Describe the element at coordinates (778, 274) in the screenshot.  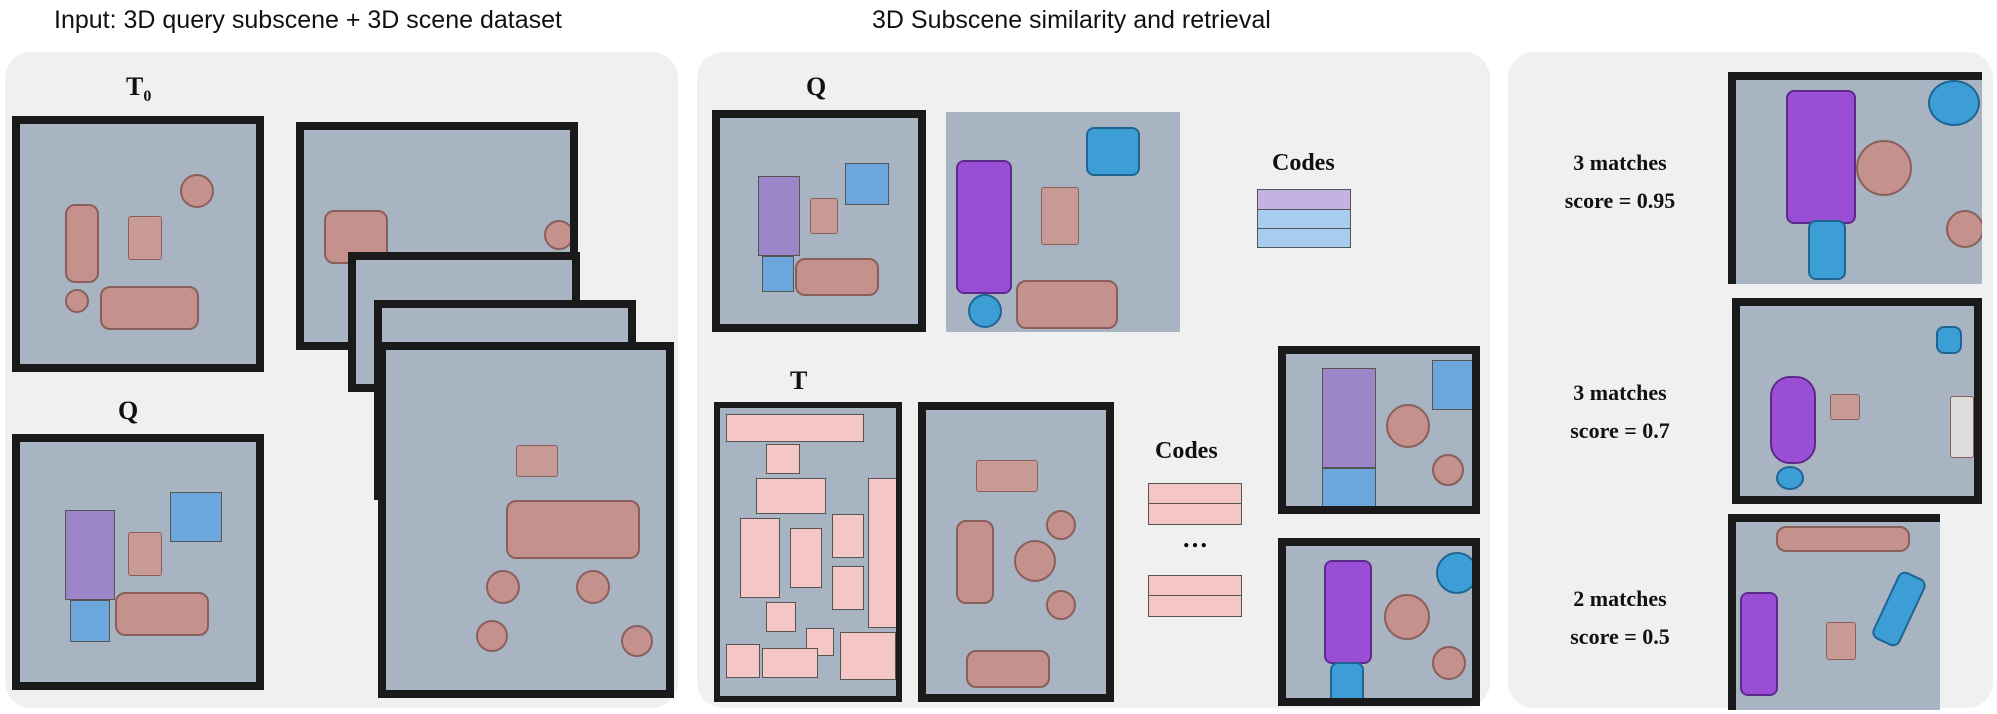
I see `q-middle-blue-box` at that location.